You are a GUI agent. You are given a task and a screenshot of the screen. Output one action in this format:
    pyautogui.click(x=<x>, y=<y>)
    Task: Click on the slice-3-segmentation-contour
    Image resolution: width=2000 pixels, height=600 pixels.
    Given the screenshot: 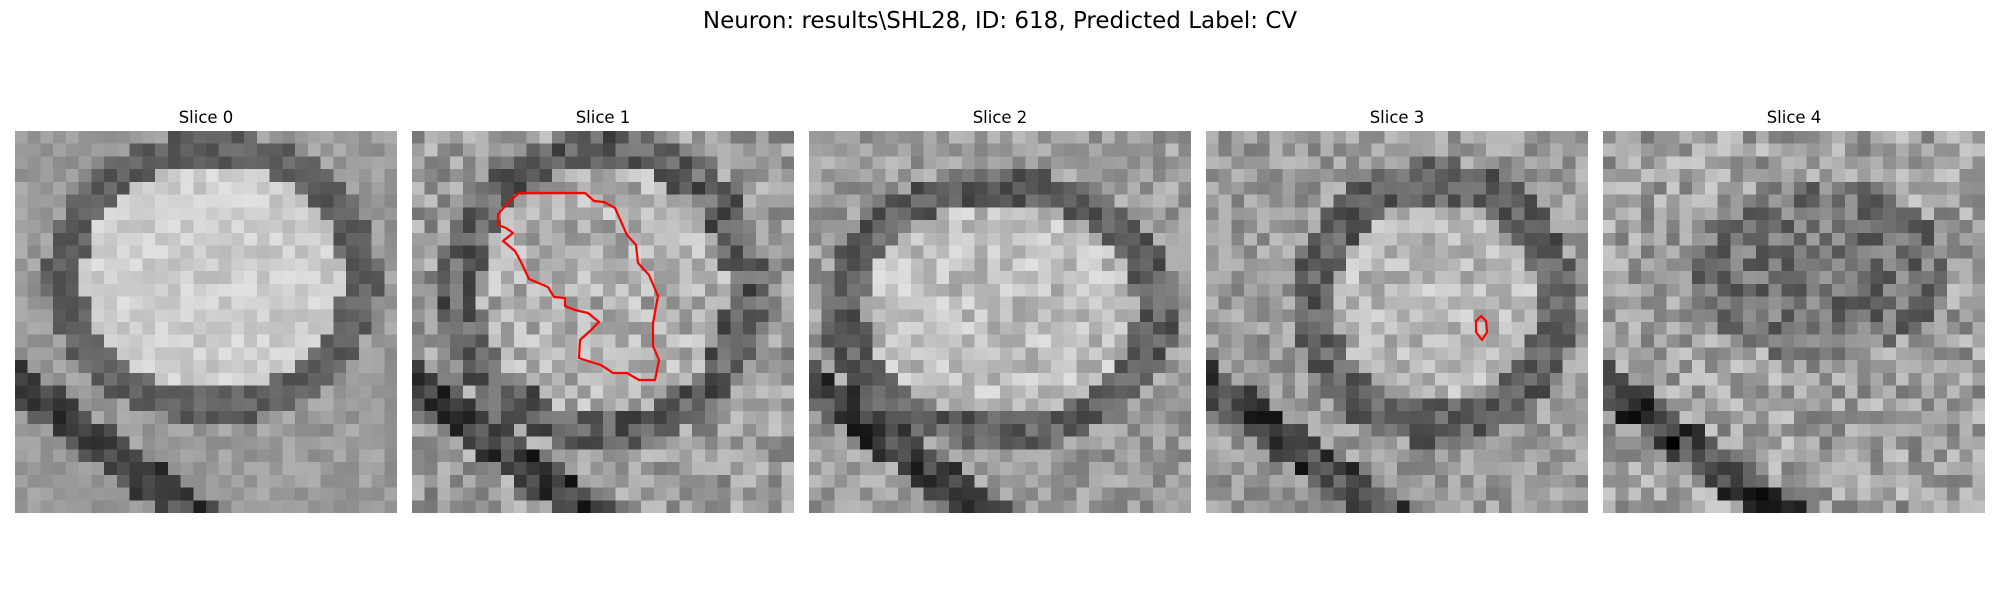 What is the action you would take?
    pyautogui.click(x=1481, y=328)
    